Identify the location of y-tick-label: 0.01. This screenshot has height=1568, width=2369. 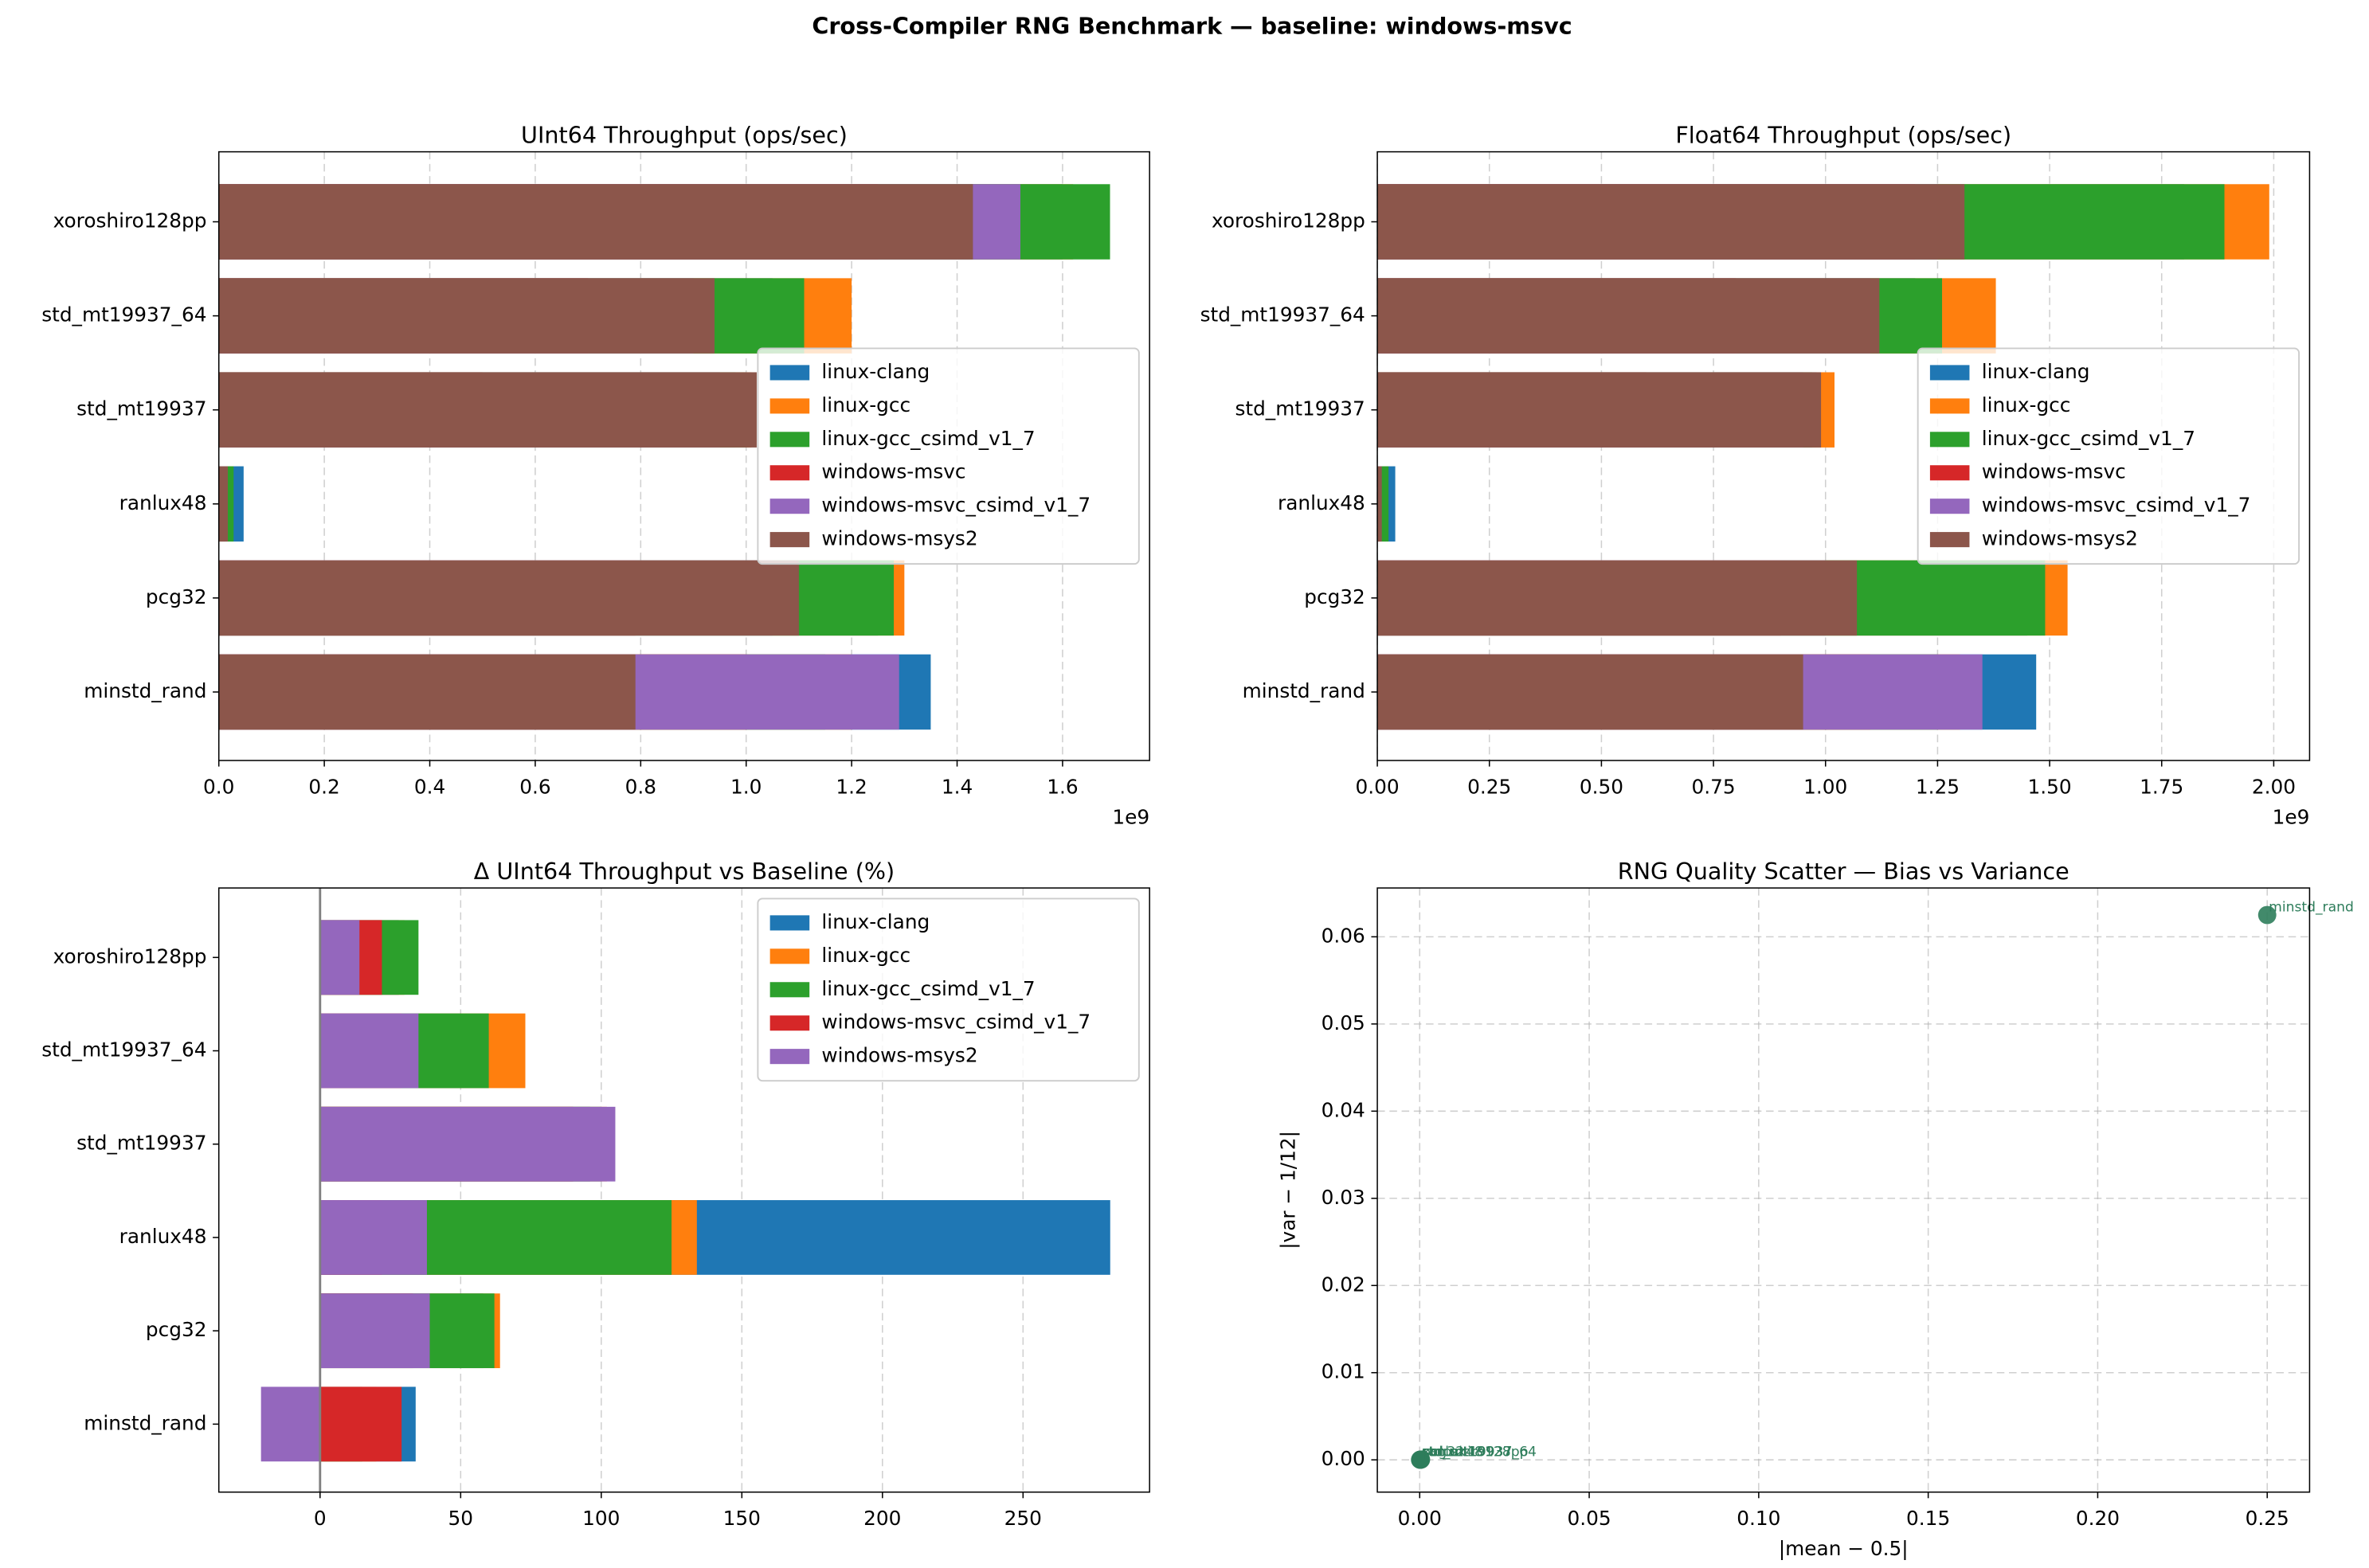
(1343, 1371).